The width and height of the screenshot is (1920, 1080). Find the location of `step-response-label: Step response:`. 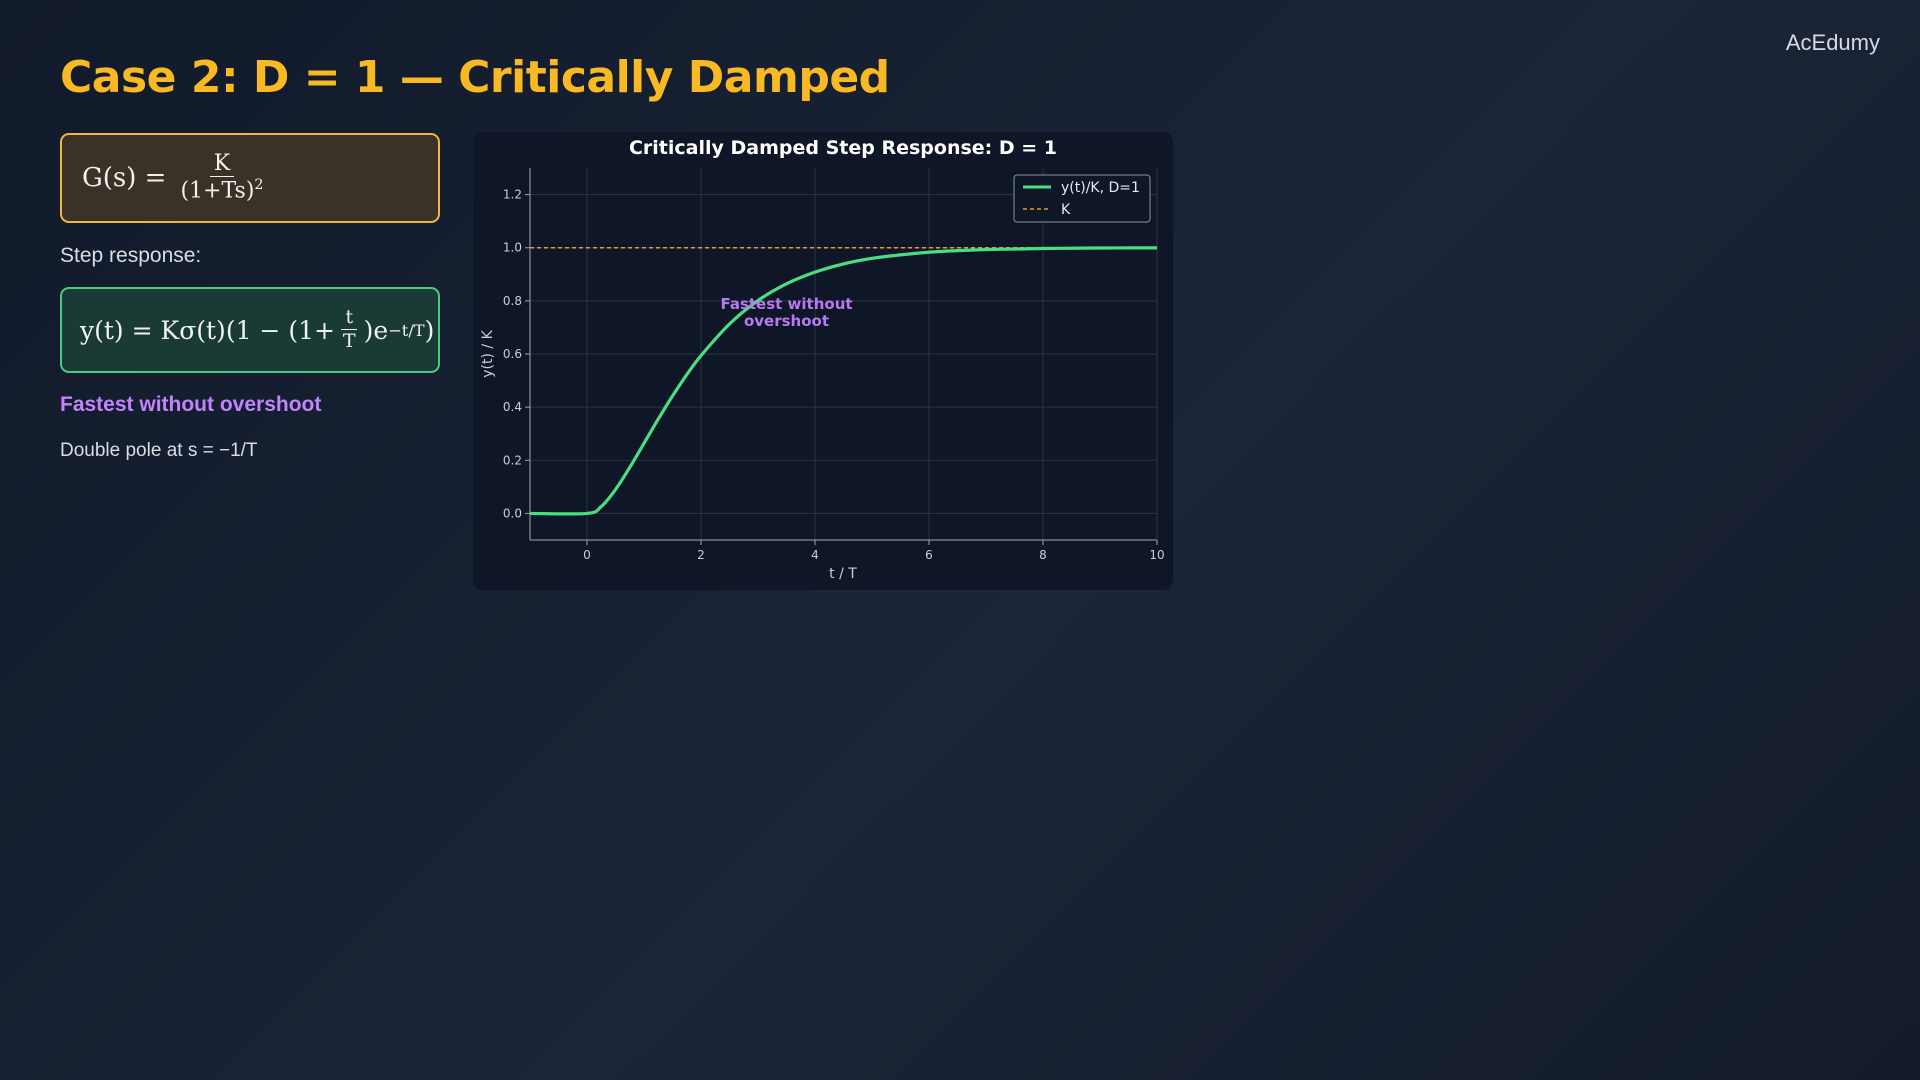

step-response-label: Step response: is located at coordinates (131, 255).